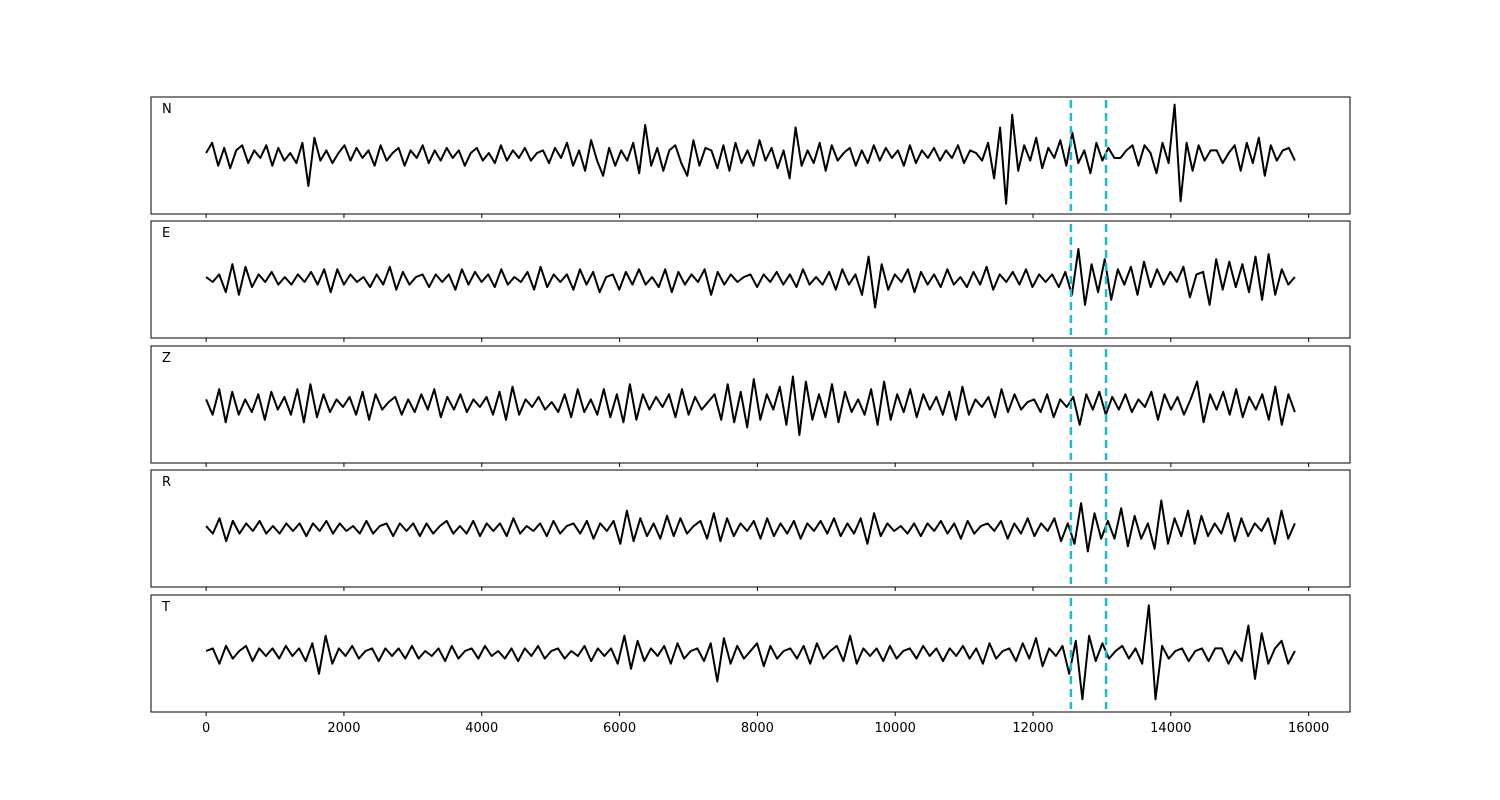  I want to click on x-tick-label: 2000, so click(343, 728).